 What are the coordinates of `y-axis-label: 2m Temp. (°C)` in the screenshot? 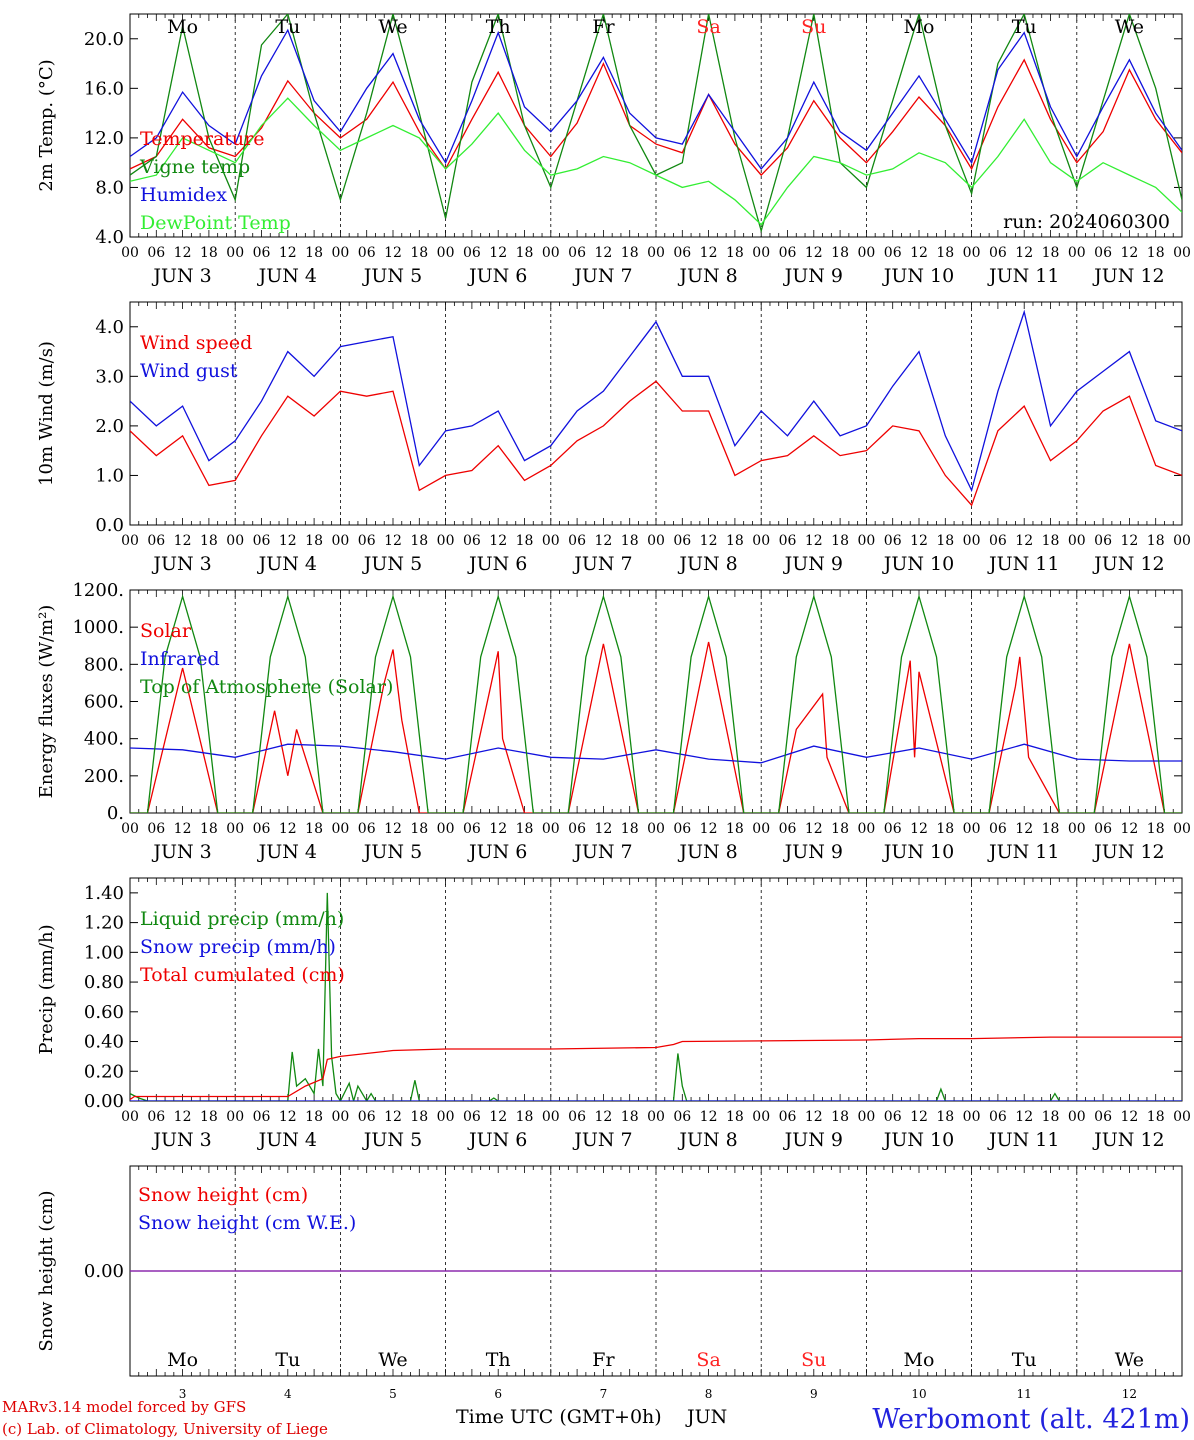 It's located at (46, 125).